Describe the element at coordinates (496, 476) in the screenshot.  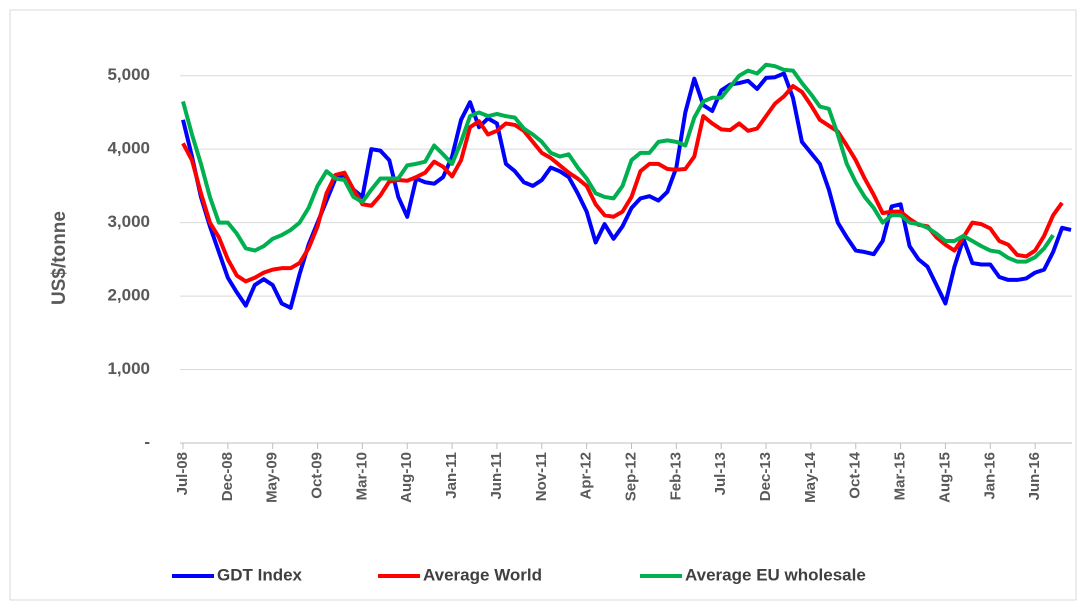
I see `x-tick-label: Jun-11` at that location.